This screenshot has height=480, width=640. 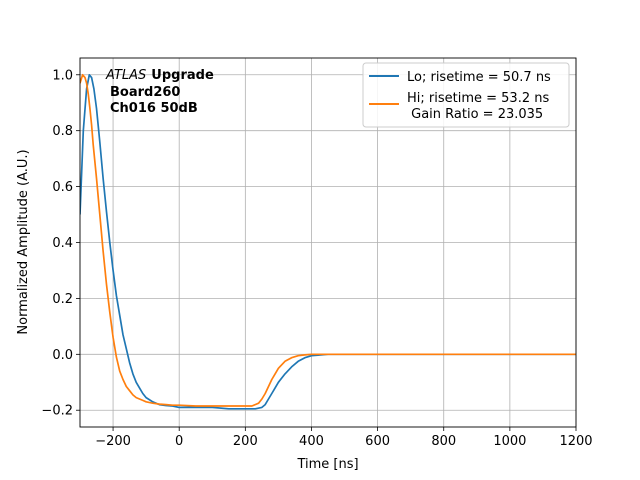 I want to click on y-tick-label: 0.4, so click(x=62, y=243).